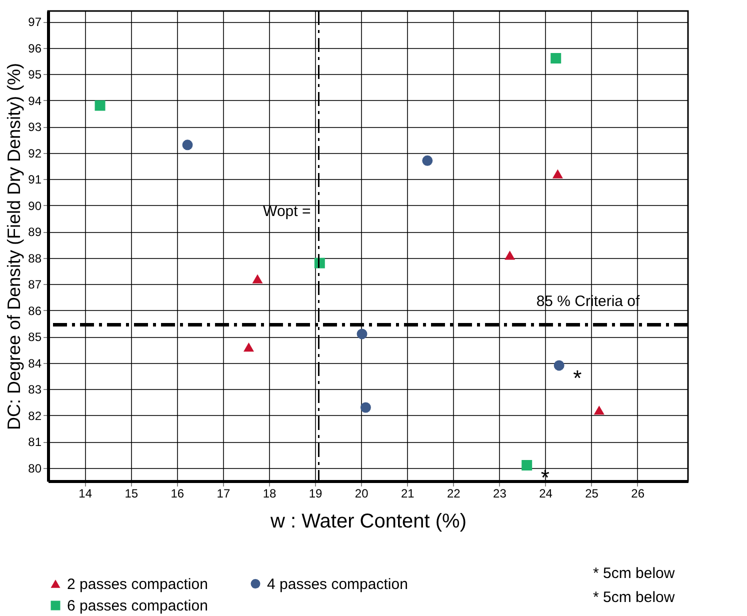  Describe the element at coordinates (337, 584) in the screenshot. I see `legend-label: 4 passes compaction` at that location.